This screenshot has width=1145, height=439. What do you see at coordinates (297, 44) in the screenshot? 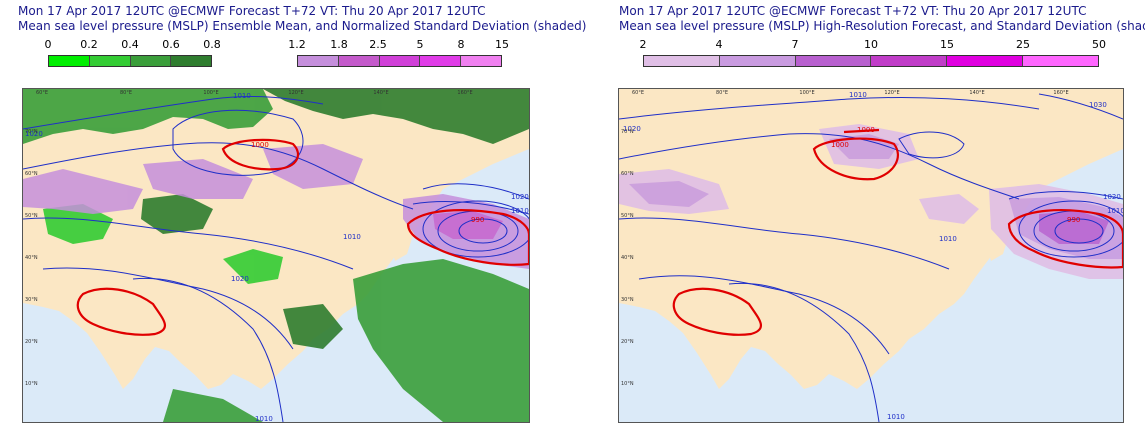
I see `purple-tick-0: 1.2` at bounding box center [297, 44].